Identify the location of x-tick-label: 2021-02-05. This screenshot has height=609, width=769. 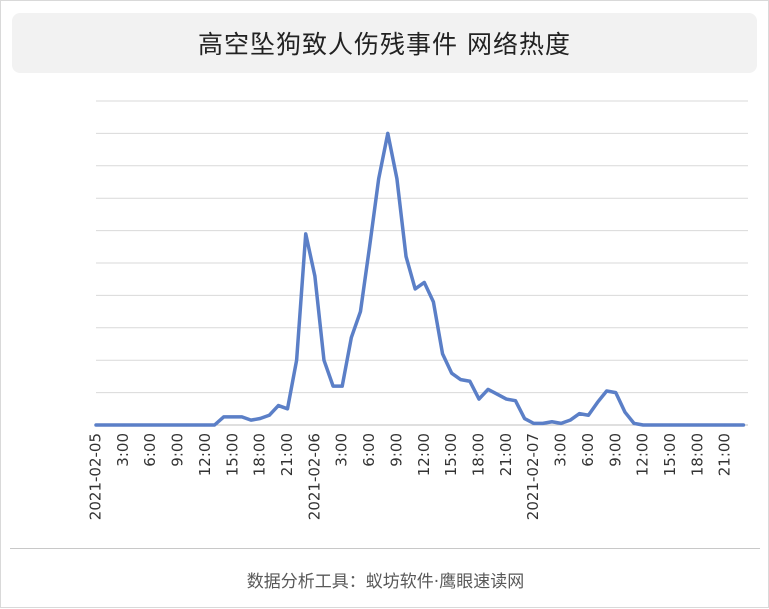
(96, 476).